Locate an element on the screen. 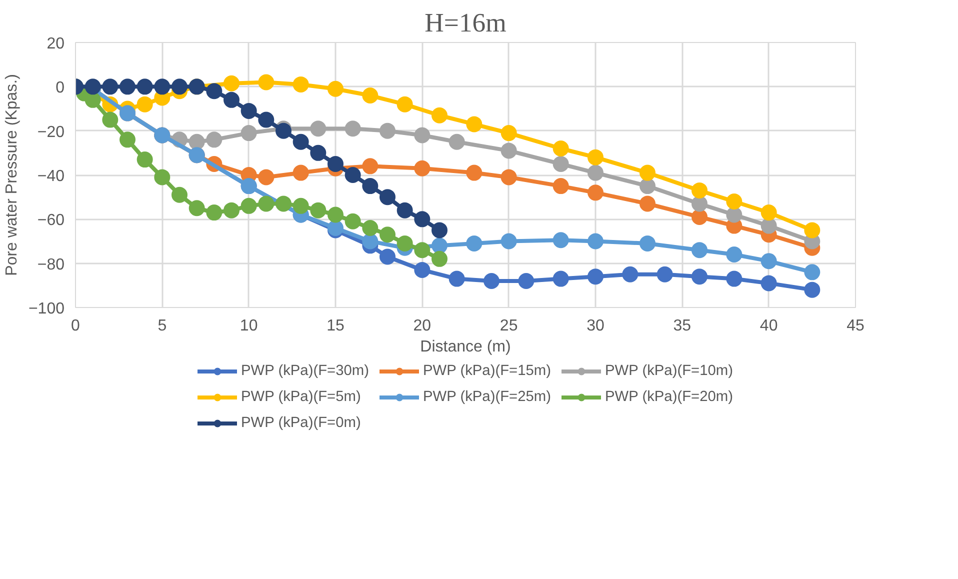  y-tick-label: −80 is located at coordinates (51, 265).